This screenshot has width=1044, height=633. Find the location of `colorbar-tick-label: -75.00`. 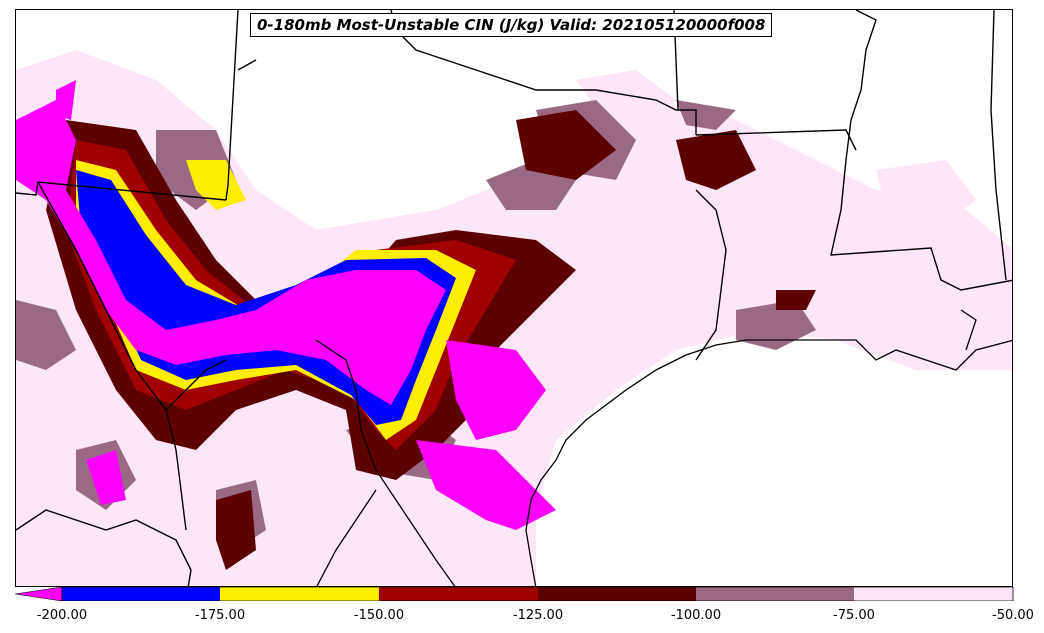

colorbar-tick-label: -75.00 is located at coordinates (854, 615).